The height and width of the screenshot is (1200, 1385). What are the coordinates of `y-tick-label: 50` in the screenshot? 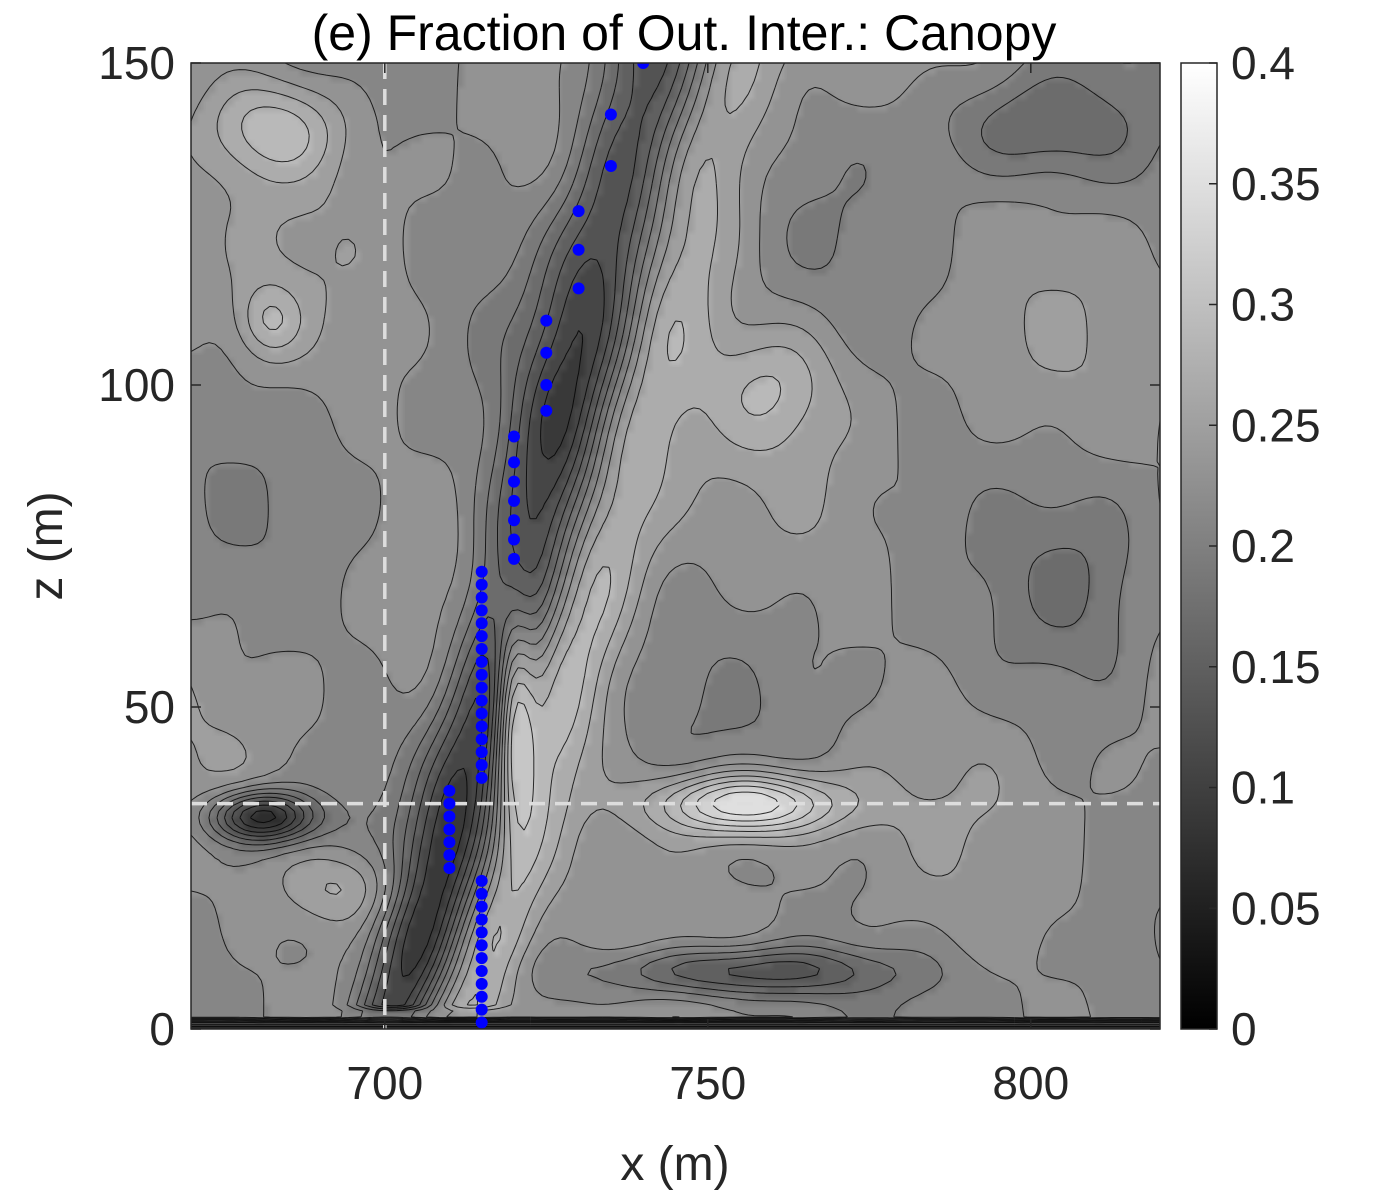 It's located at (149, 707).